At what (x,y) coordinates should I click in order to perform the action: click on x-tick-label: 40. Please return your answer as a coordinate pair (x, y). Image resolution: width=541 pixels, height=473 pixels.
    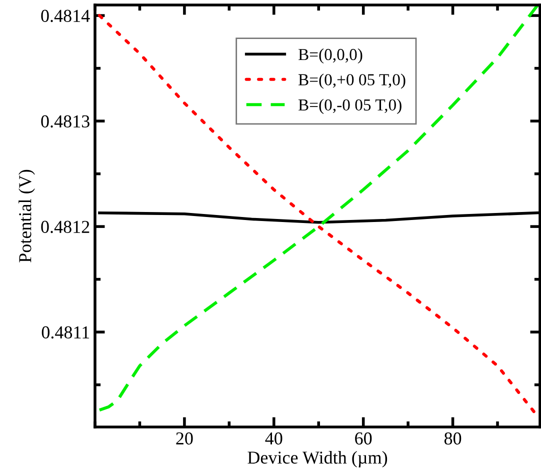
    Looking at the image, I should click on (273, 438).